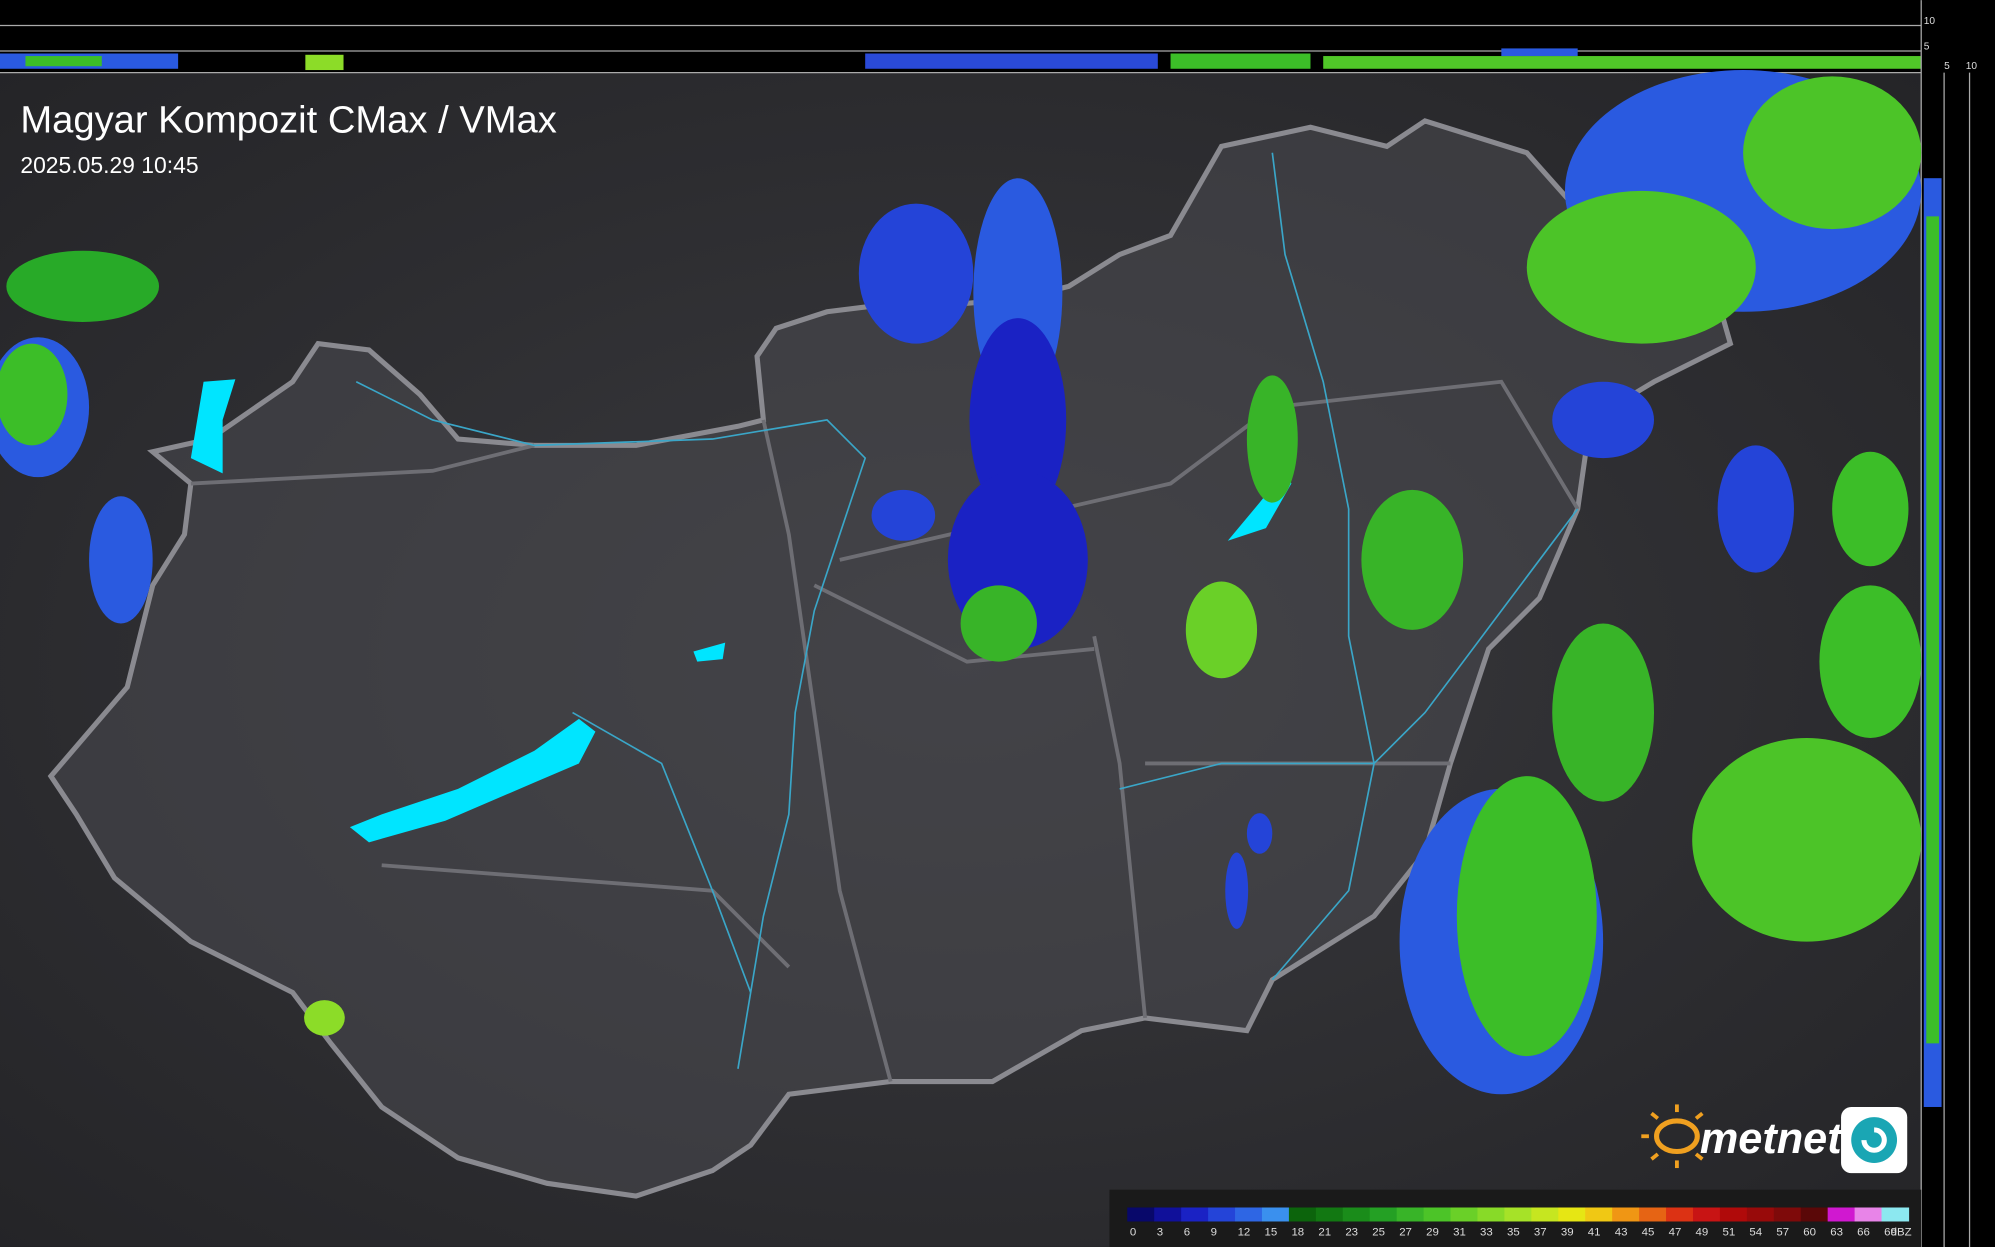 The height and width of the screenshot is (1247, 1995). What do you see at coordinates (1378, 1232) in the screenshot?
I see `legend-label: 25` at bounding box center [1378, 1232].